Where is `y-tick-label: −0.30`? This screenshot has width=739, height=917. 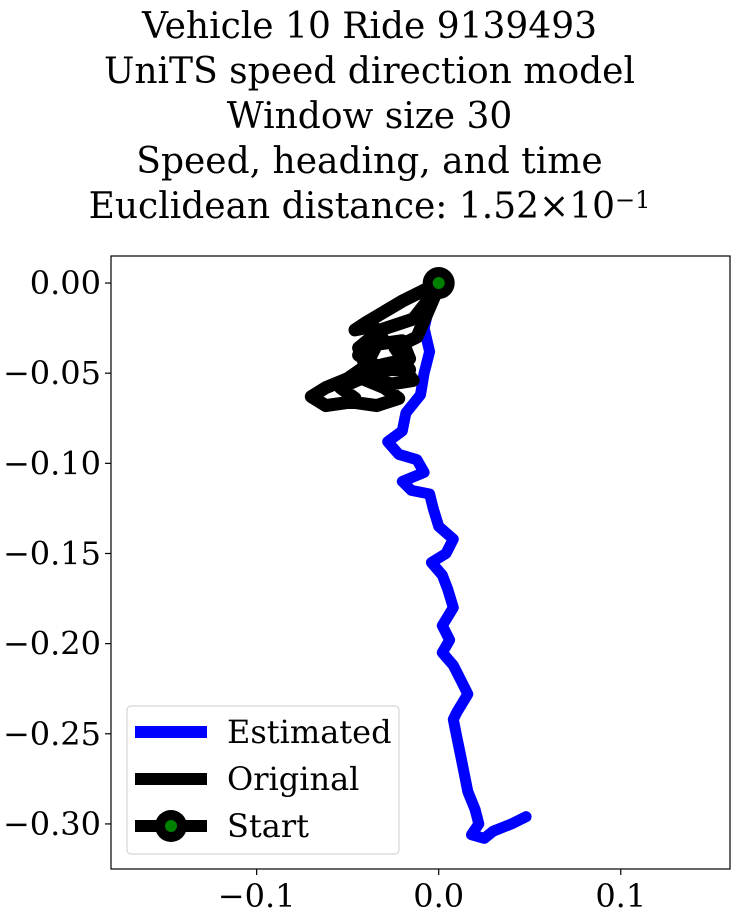
y-tick-label: −0.30 is located at coordinates (52, 824).